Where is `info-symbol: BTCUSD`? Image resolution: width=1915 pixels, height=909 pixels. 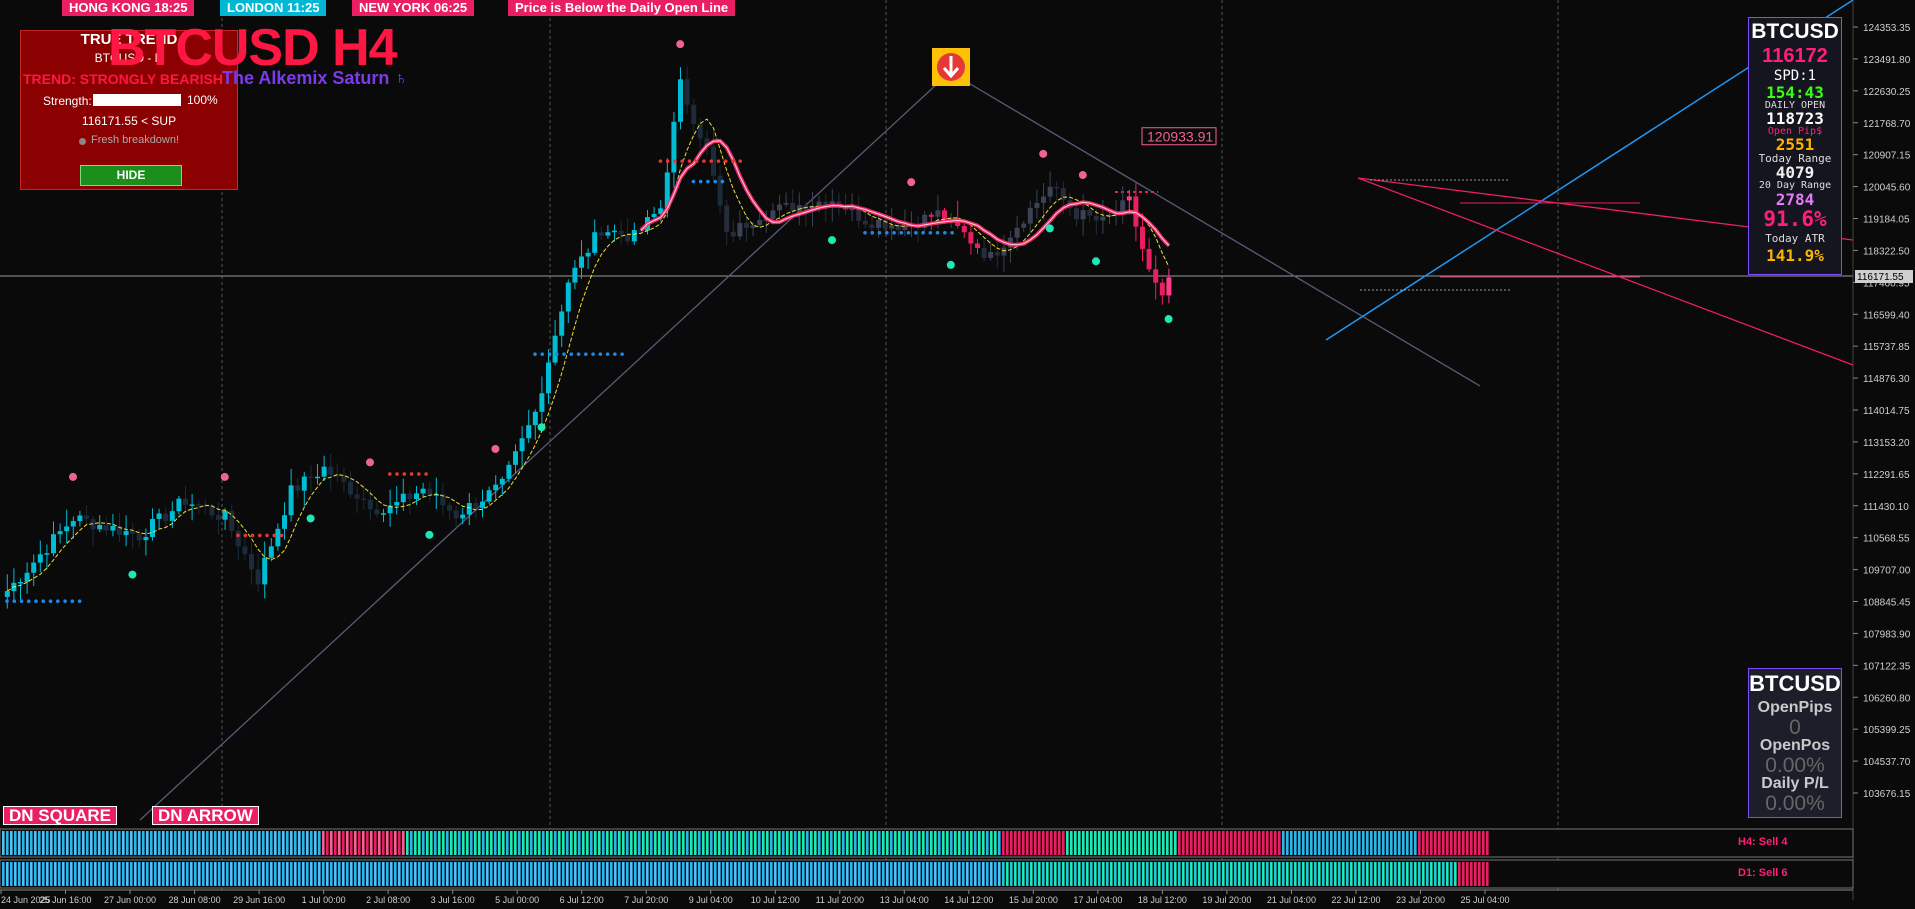
info-symbol: BTCUSD is located at coordinates (1795, 31).